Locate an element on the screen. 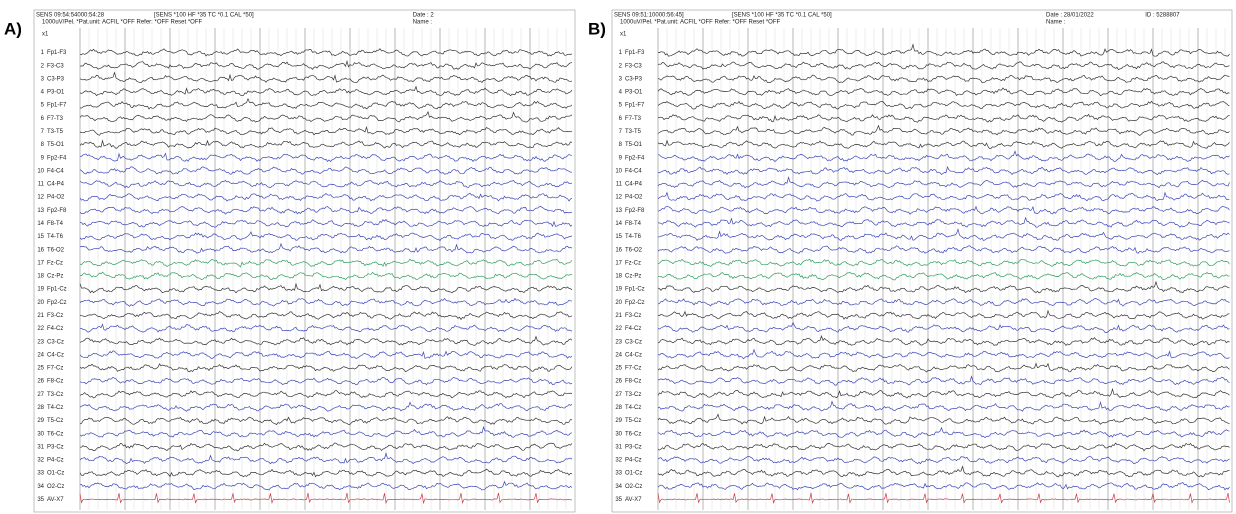  channel-number: 28 is located at coordinates (40, 408).